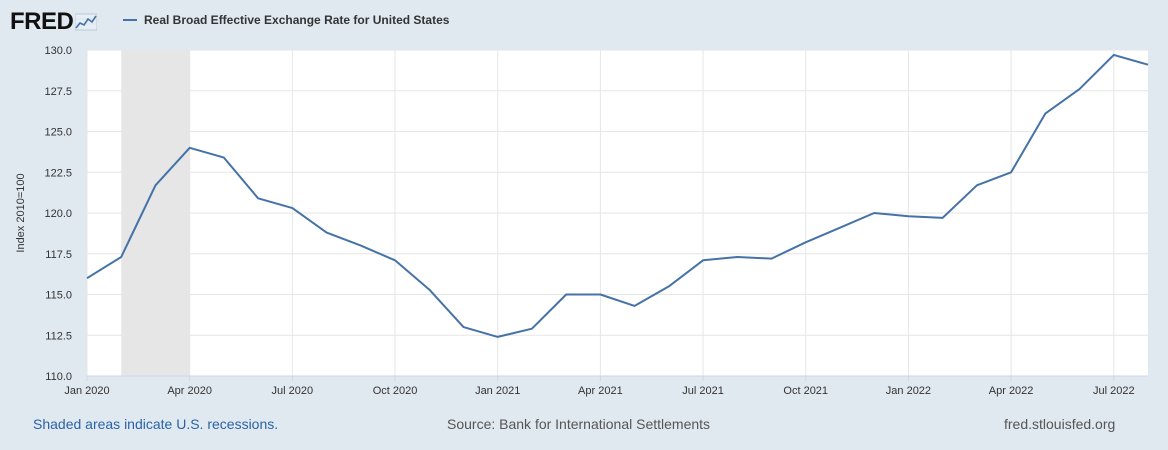 The height and width of the screenshot is (450, 1168). Describe the element at coordinates (58, 255) in the screenshot. I see `y-tick-label: 117.5` at that location.